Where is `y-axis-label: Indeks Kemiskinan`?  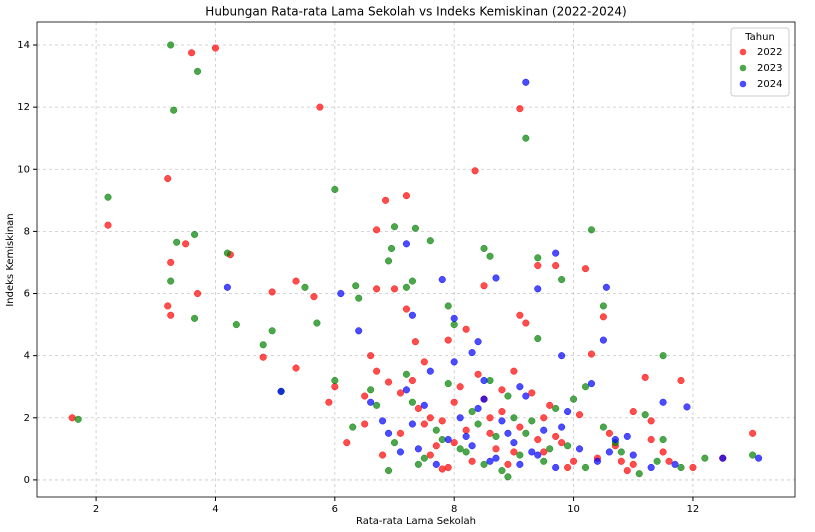 y-axis-label: Indeks Kemiskinan is located at coordinates (10, 259).